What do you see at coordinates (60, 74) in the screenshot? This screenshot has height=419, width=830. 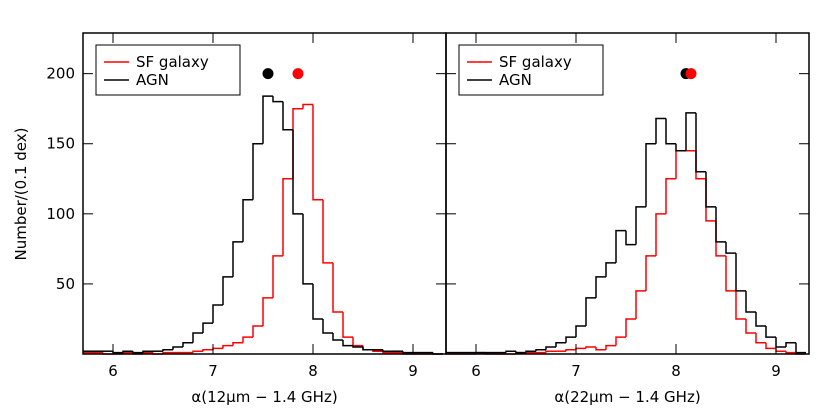 I see `y-tick-label: 200` at bounding box center [60, 74].